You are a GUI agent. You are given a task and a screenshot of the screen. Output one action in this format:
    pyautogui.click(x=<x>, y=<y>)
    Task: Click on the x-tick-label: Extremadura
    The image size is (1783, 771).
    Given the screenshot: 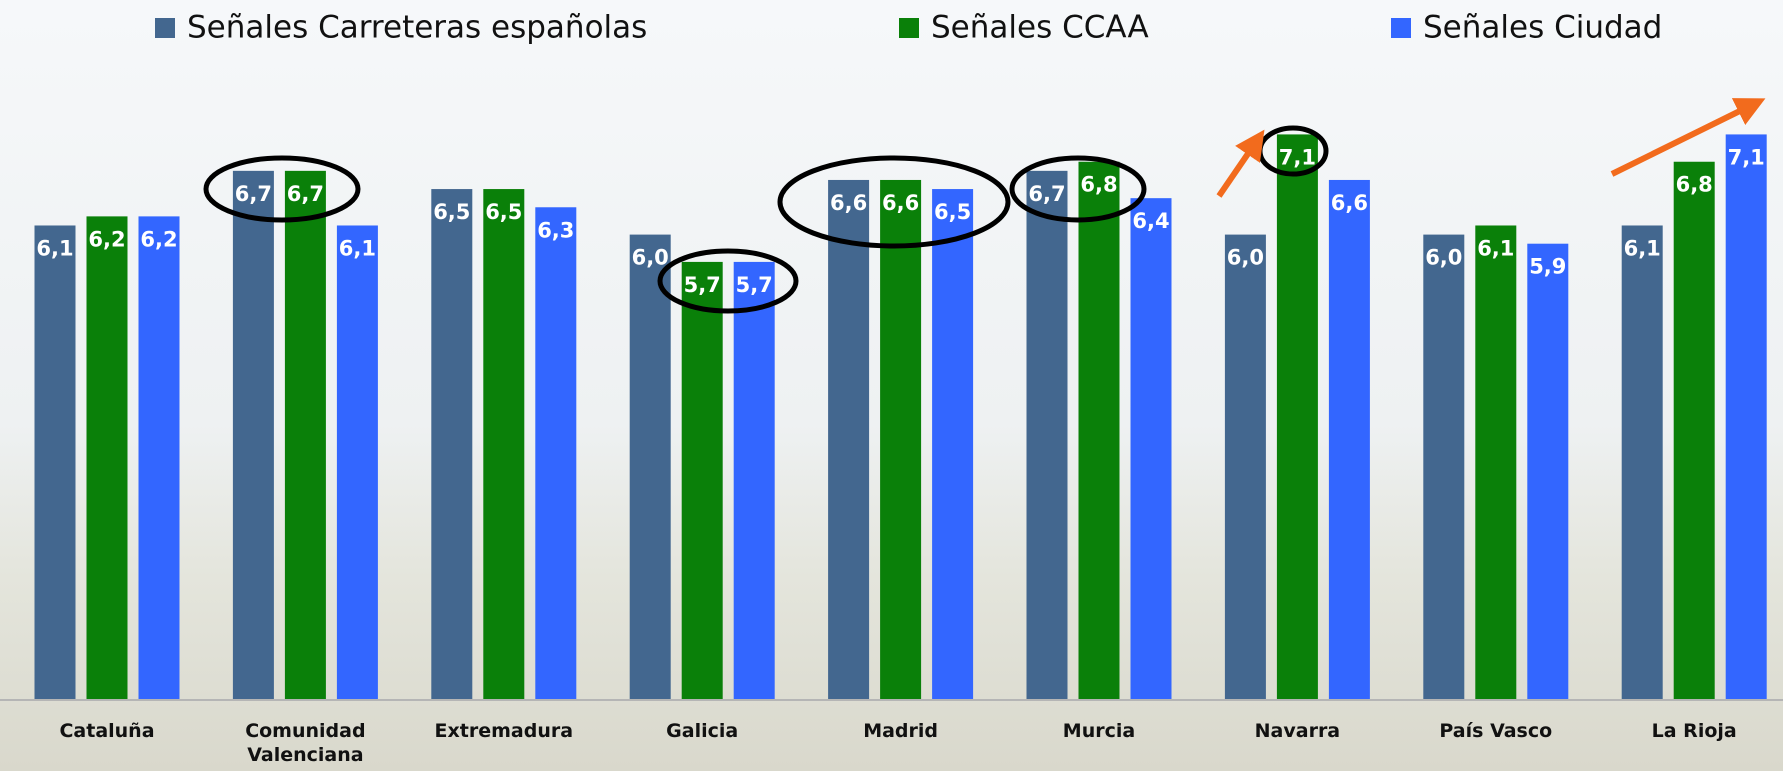 What is the action you would take?
    pyautogui.click(x=504, y=731)
    